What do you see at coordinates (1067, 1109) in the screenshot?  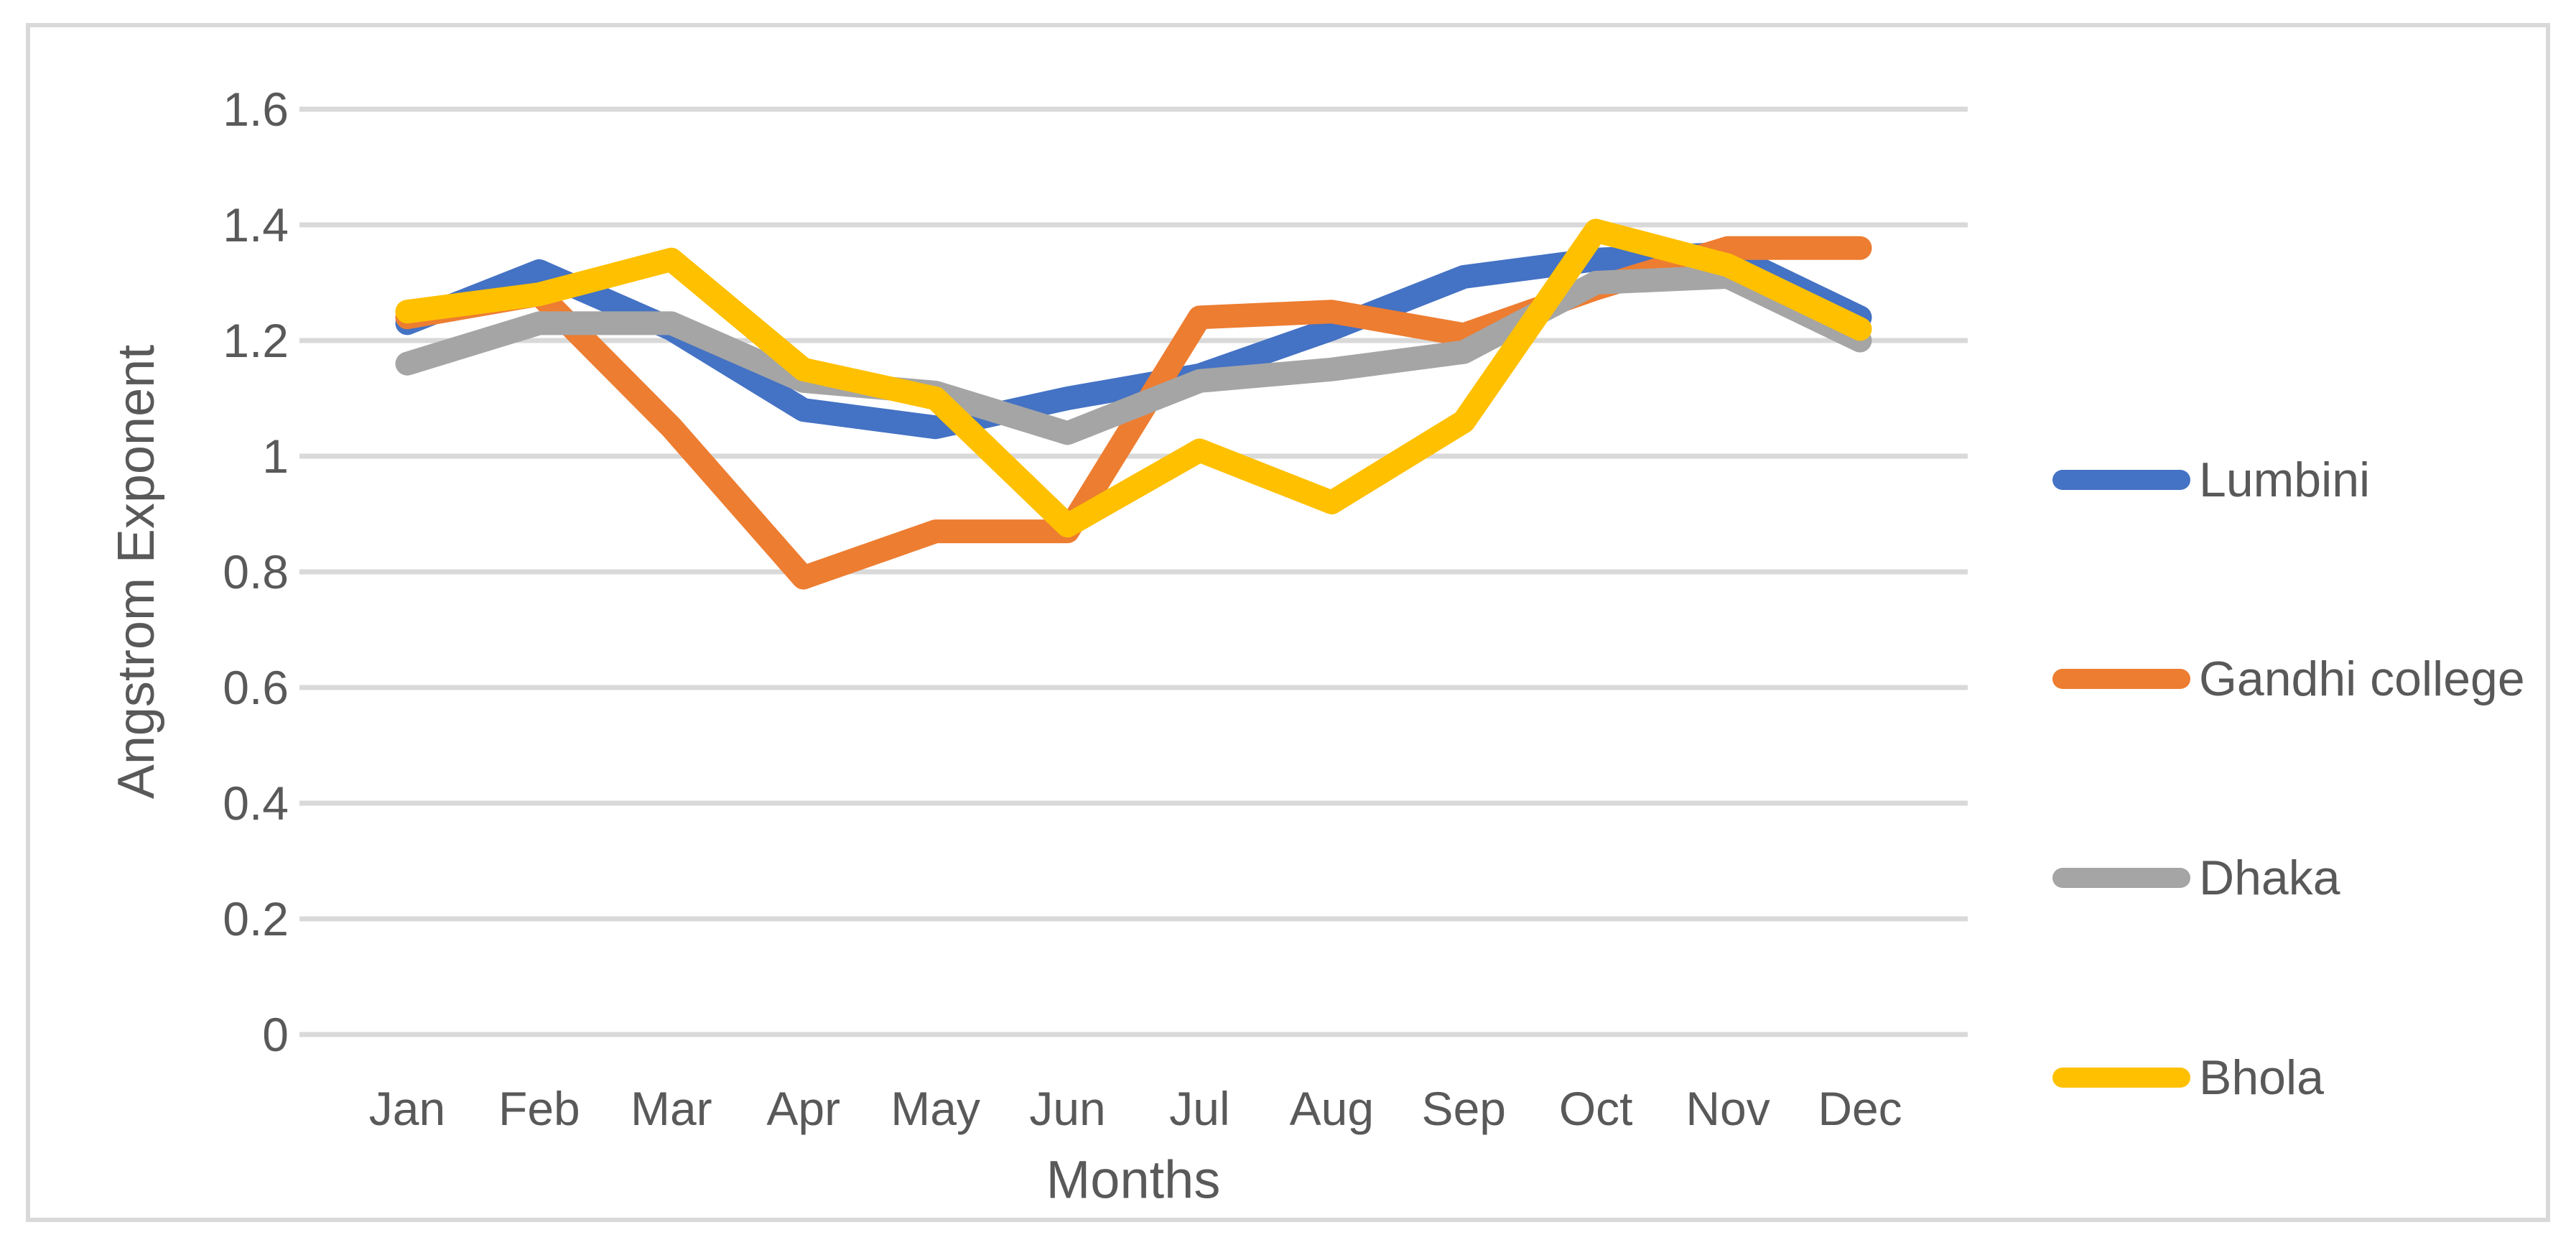 I see `x-tick-label-jun: Jun` at bounding box center [1067, 1109].